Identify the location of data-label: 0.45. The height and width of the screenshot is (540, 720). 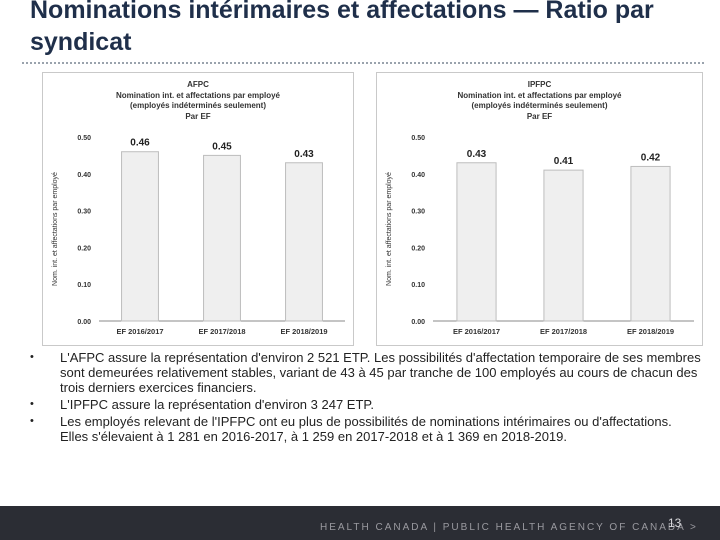
(222, 146).